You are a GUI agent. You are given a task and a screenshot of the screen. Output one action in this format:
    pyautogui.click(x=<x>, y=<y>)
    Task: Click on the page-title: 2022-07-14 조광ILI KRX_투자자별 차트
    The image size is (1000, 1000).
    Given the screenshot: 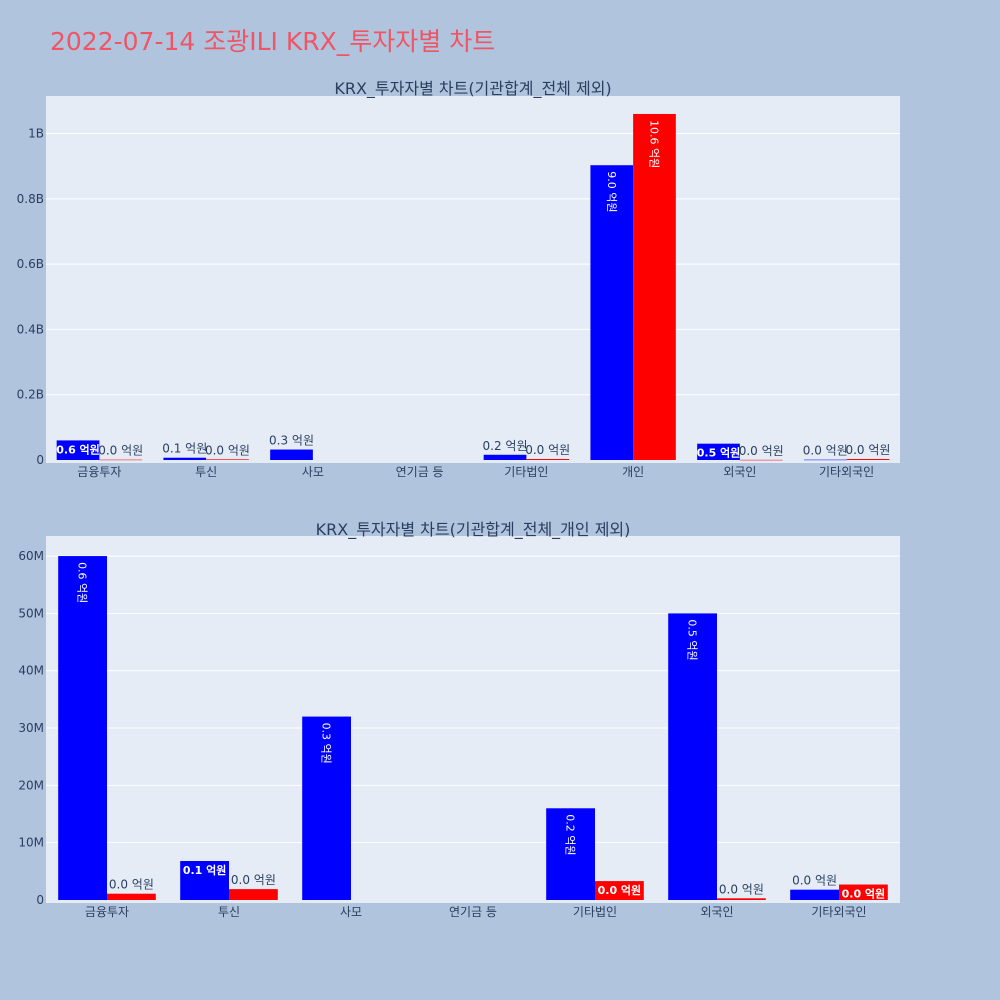 What is the action you would take?
    pyautogui.click(x=273, y=41)
    